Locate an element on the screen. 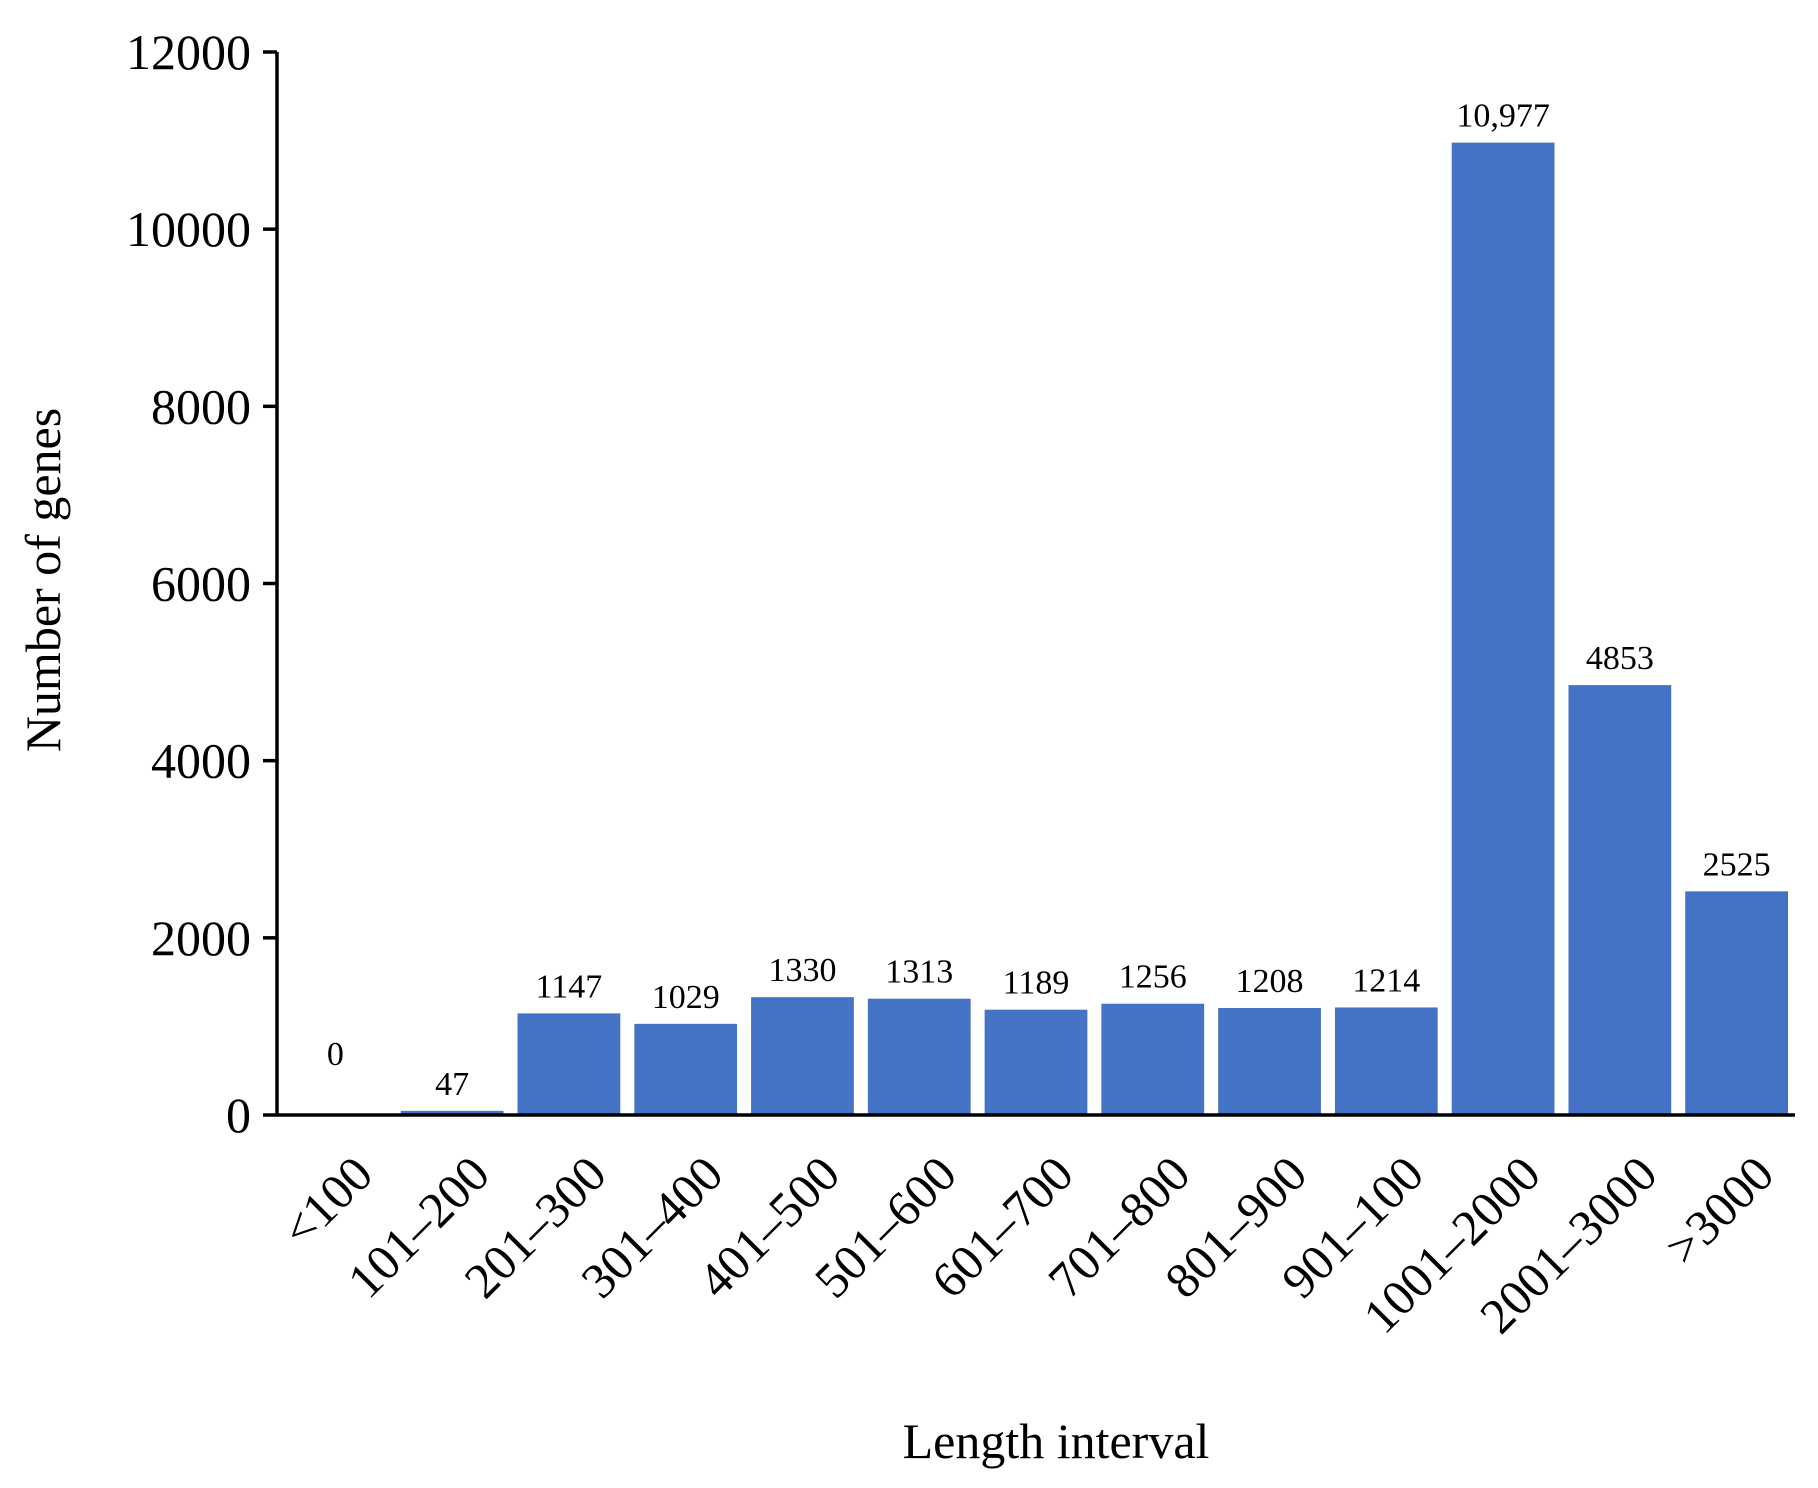 This screenshot has height=1488, width=1818. y-tick-label: 2000 is located at coordinates (201, 938).